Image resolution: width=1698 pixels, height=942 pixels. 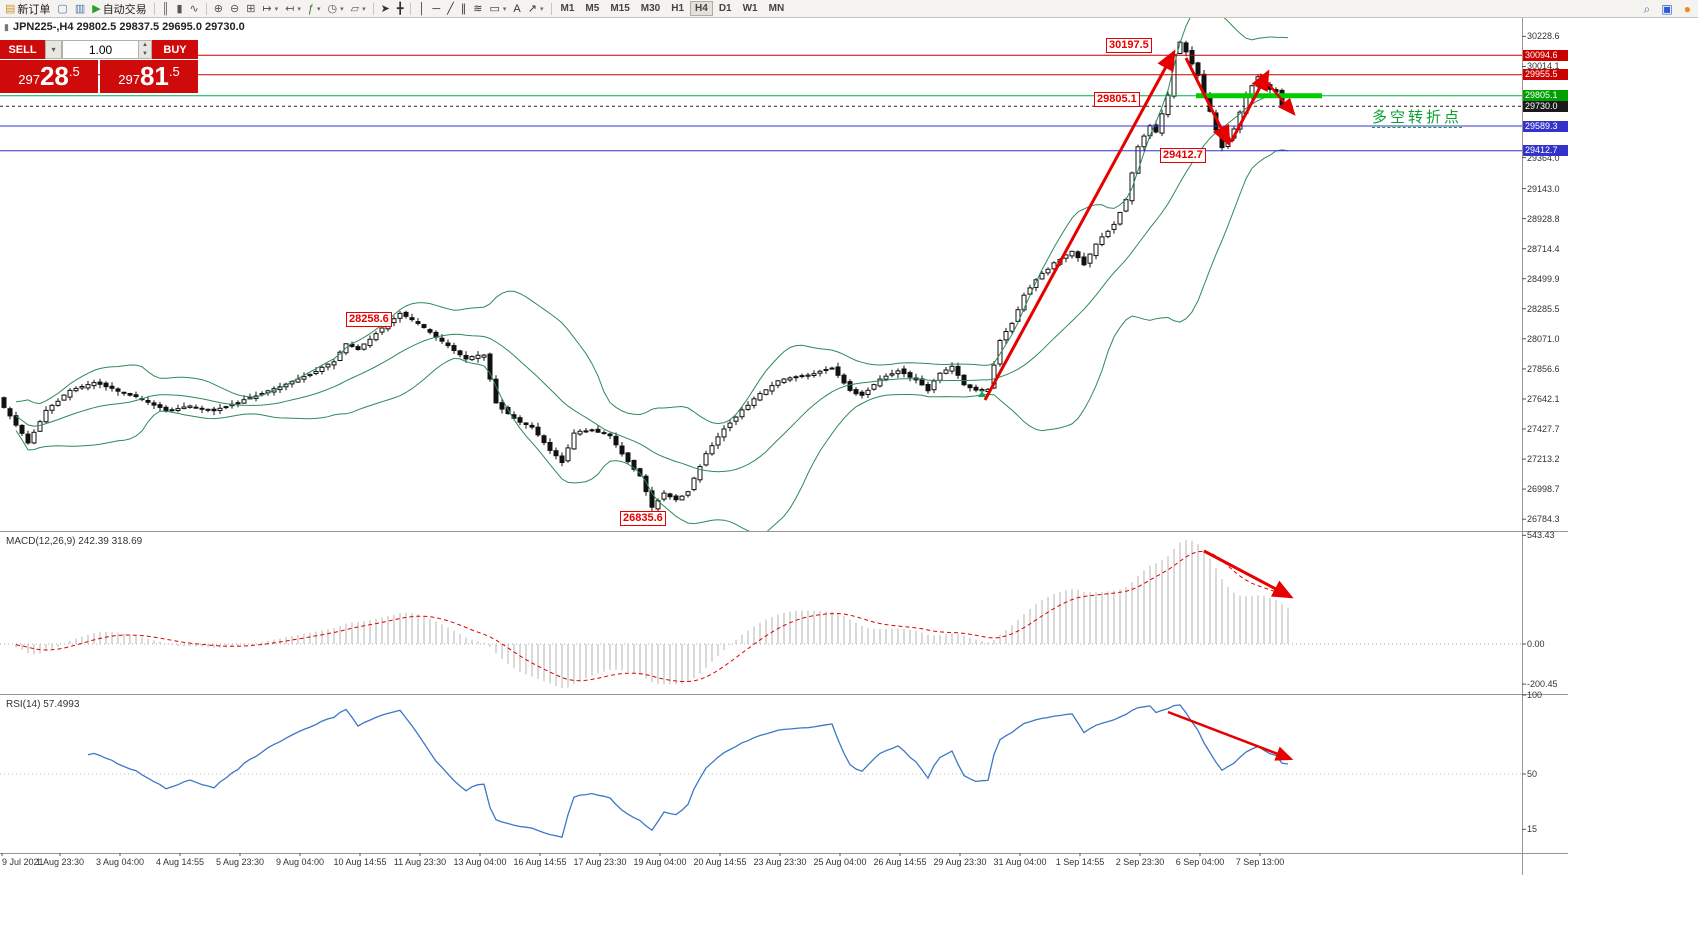 What do you see at coordinates (1647, 9) in the screenshot?
I see `search-icon: ⌕` at bounding box center [1647, 9].